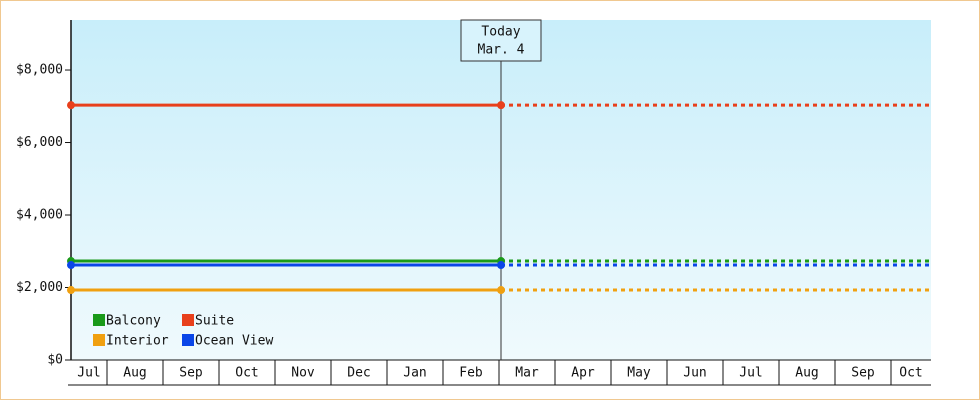 The image size is (980, 400). I want to click on today-date: Mar. 4, so click(501, 50).